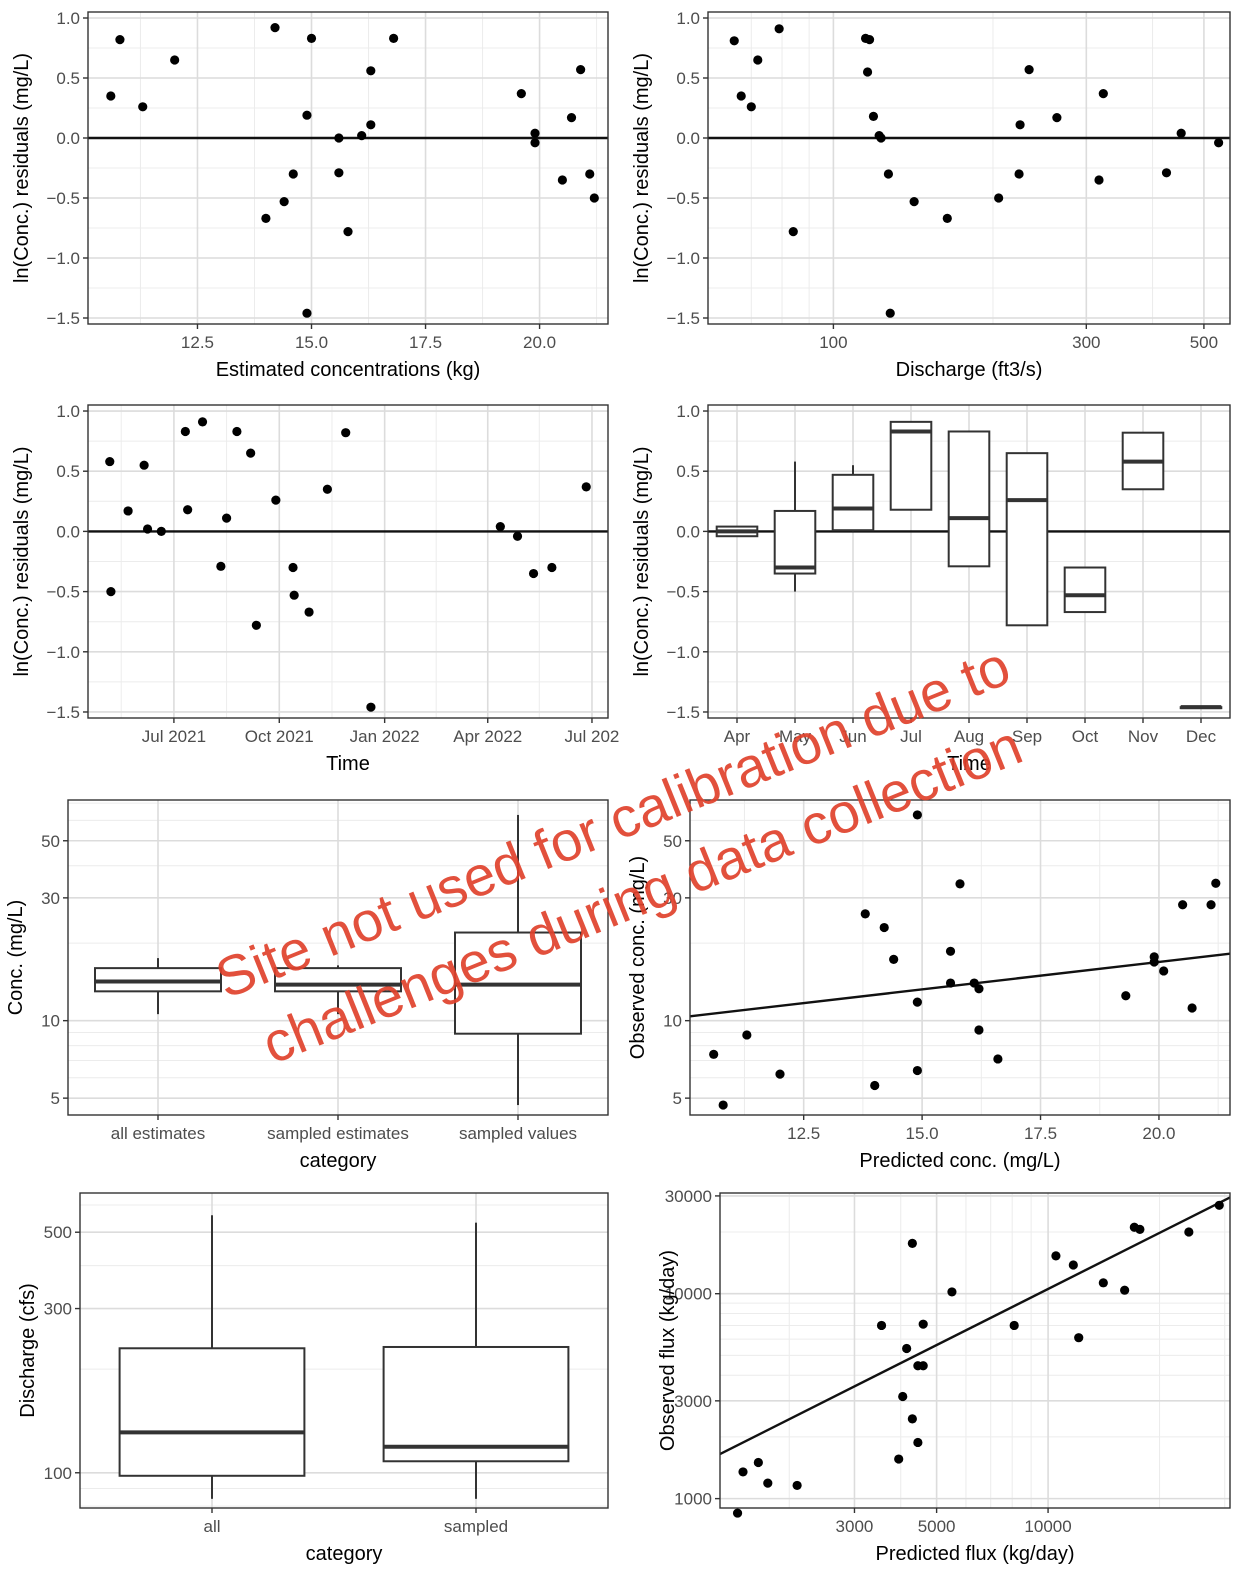 The width and height of the screenshot is (1238, 1575). Describe the element at coordinates (672, 841) in the screenshot. I see `y-tick-label: 50` at that location.